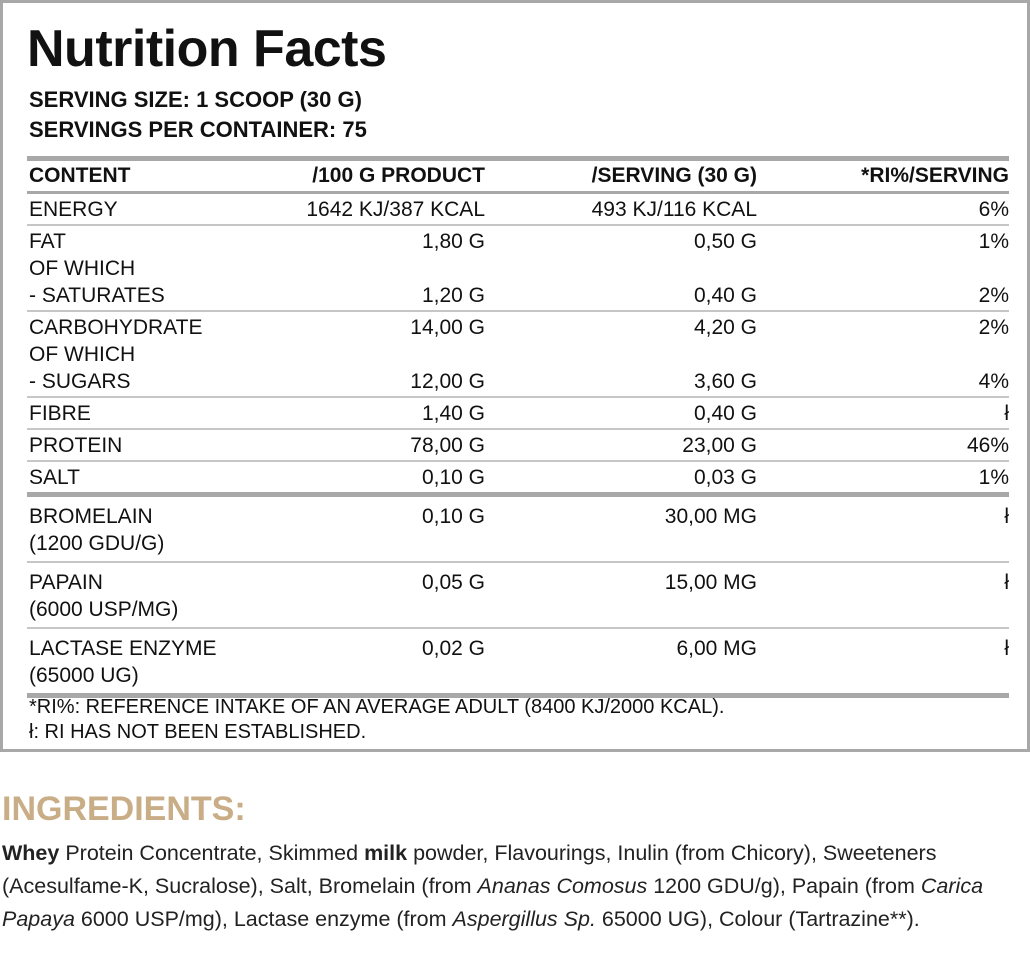  Describe the element at coordinates (453, 582) in the screenshot. I see `value-cell: 0,05 G` at that location.